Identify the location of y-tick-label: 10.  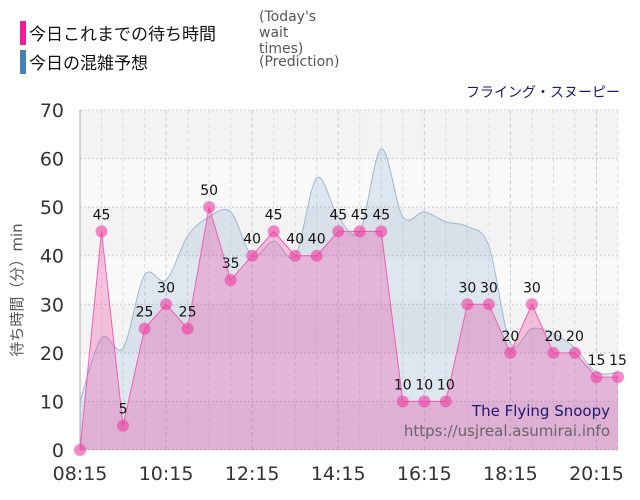
(52, 402).